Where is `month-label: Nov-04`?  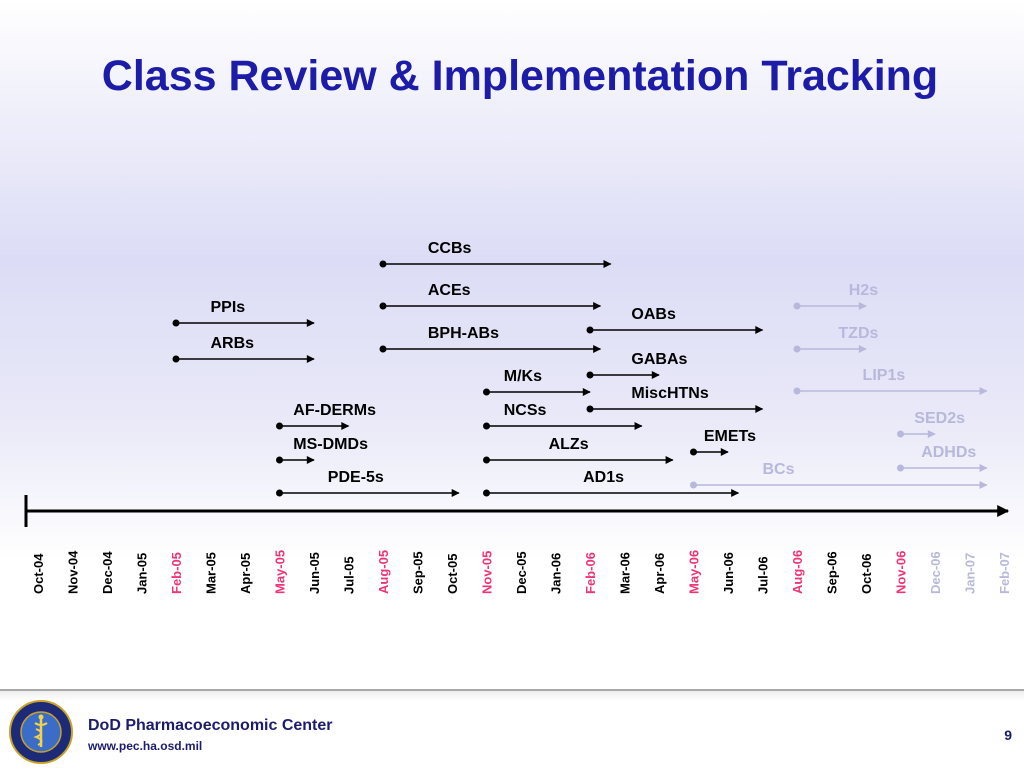 month-label: Nov-04 is located at coordinates (73, 572).